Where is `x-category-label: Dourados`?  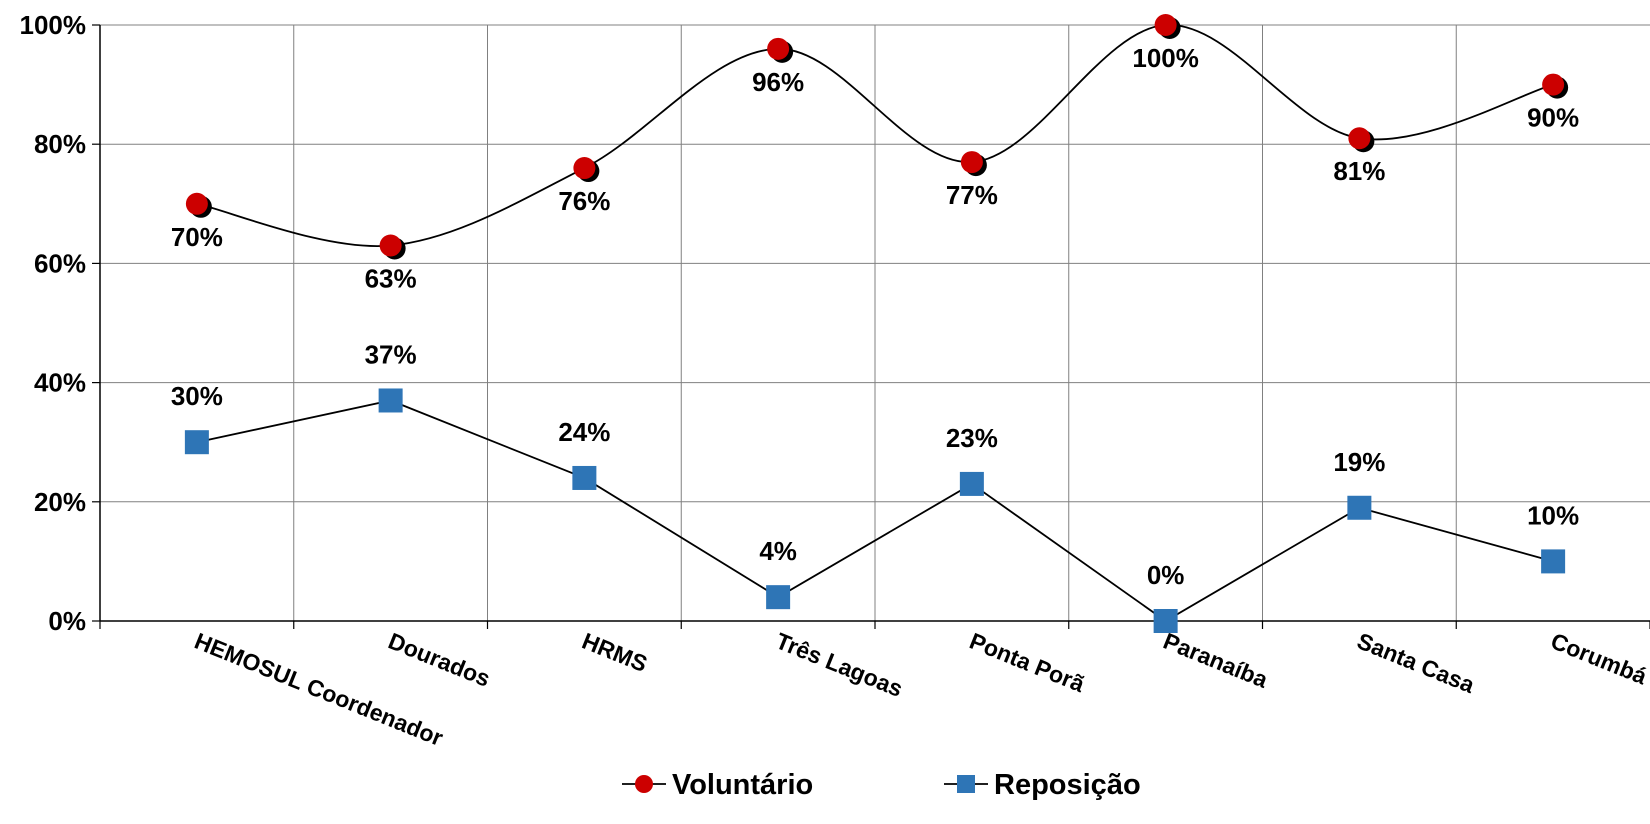
x-category-label: Dourados is located at coordinates (439, 660).